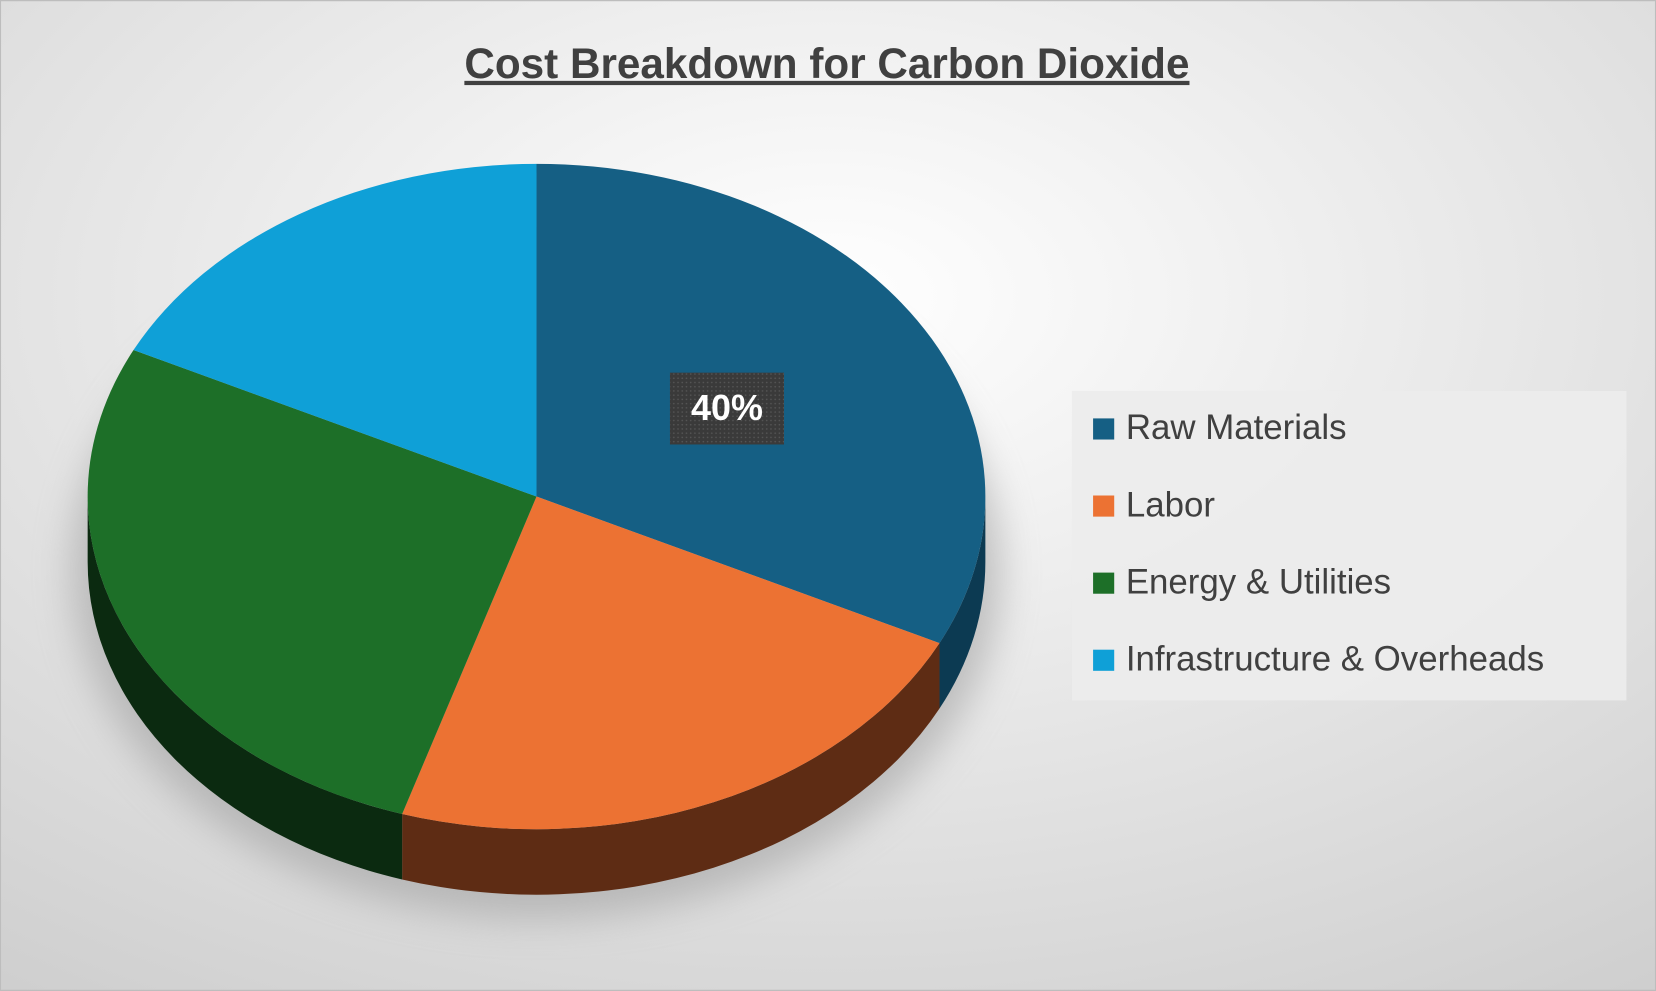  I want to click on legend-label: Energy & Utilities, so click(1258, 581).